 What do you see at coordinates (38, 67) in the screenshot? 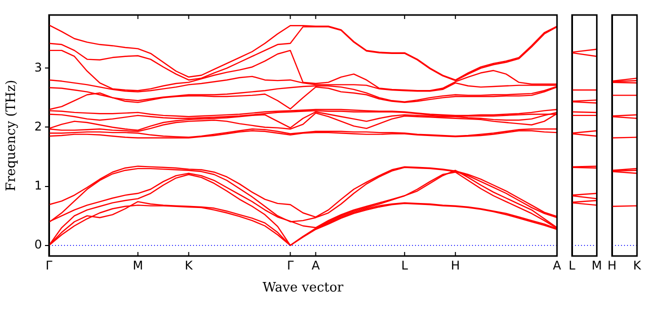
I see `y-tick-label: 3` at bounding box center [38, 67].